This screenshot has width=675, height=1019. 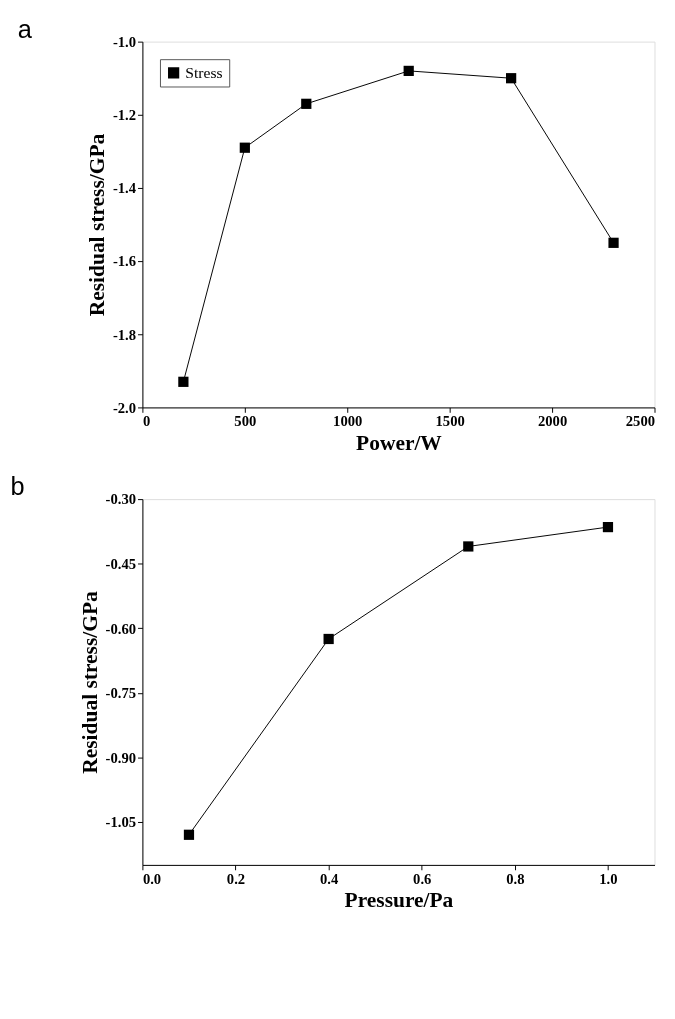 What do you see at coordinates (608, 878) in the screenshot?
I see `x-tick-label: 1.0` at bounding box center [608, 878].